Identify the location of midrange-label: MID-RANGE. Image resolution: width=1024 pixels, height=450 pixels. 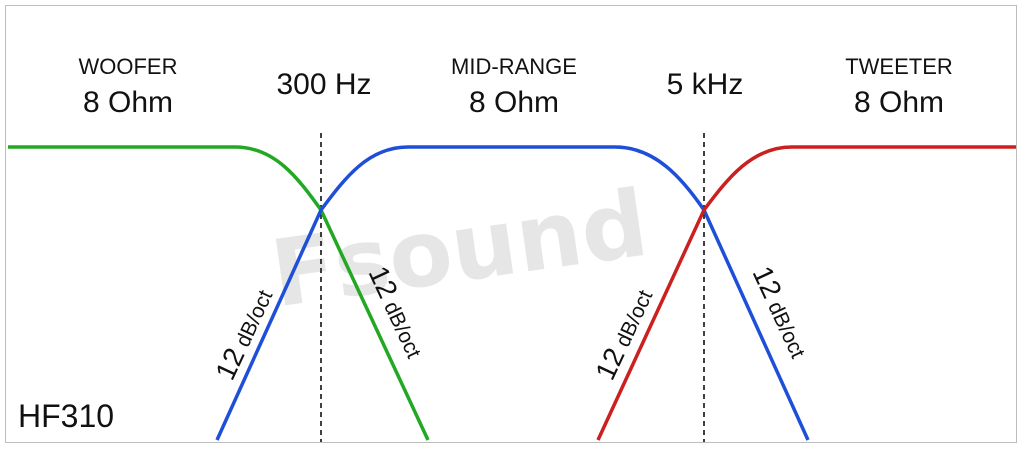
(514, 66).